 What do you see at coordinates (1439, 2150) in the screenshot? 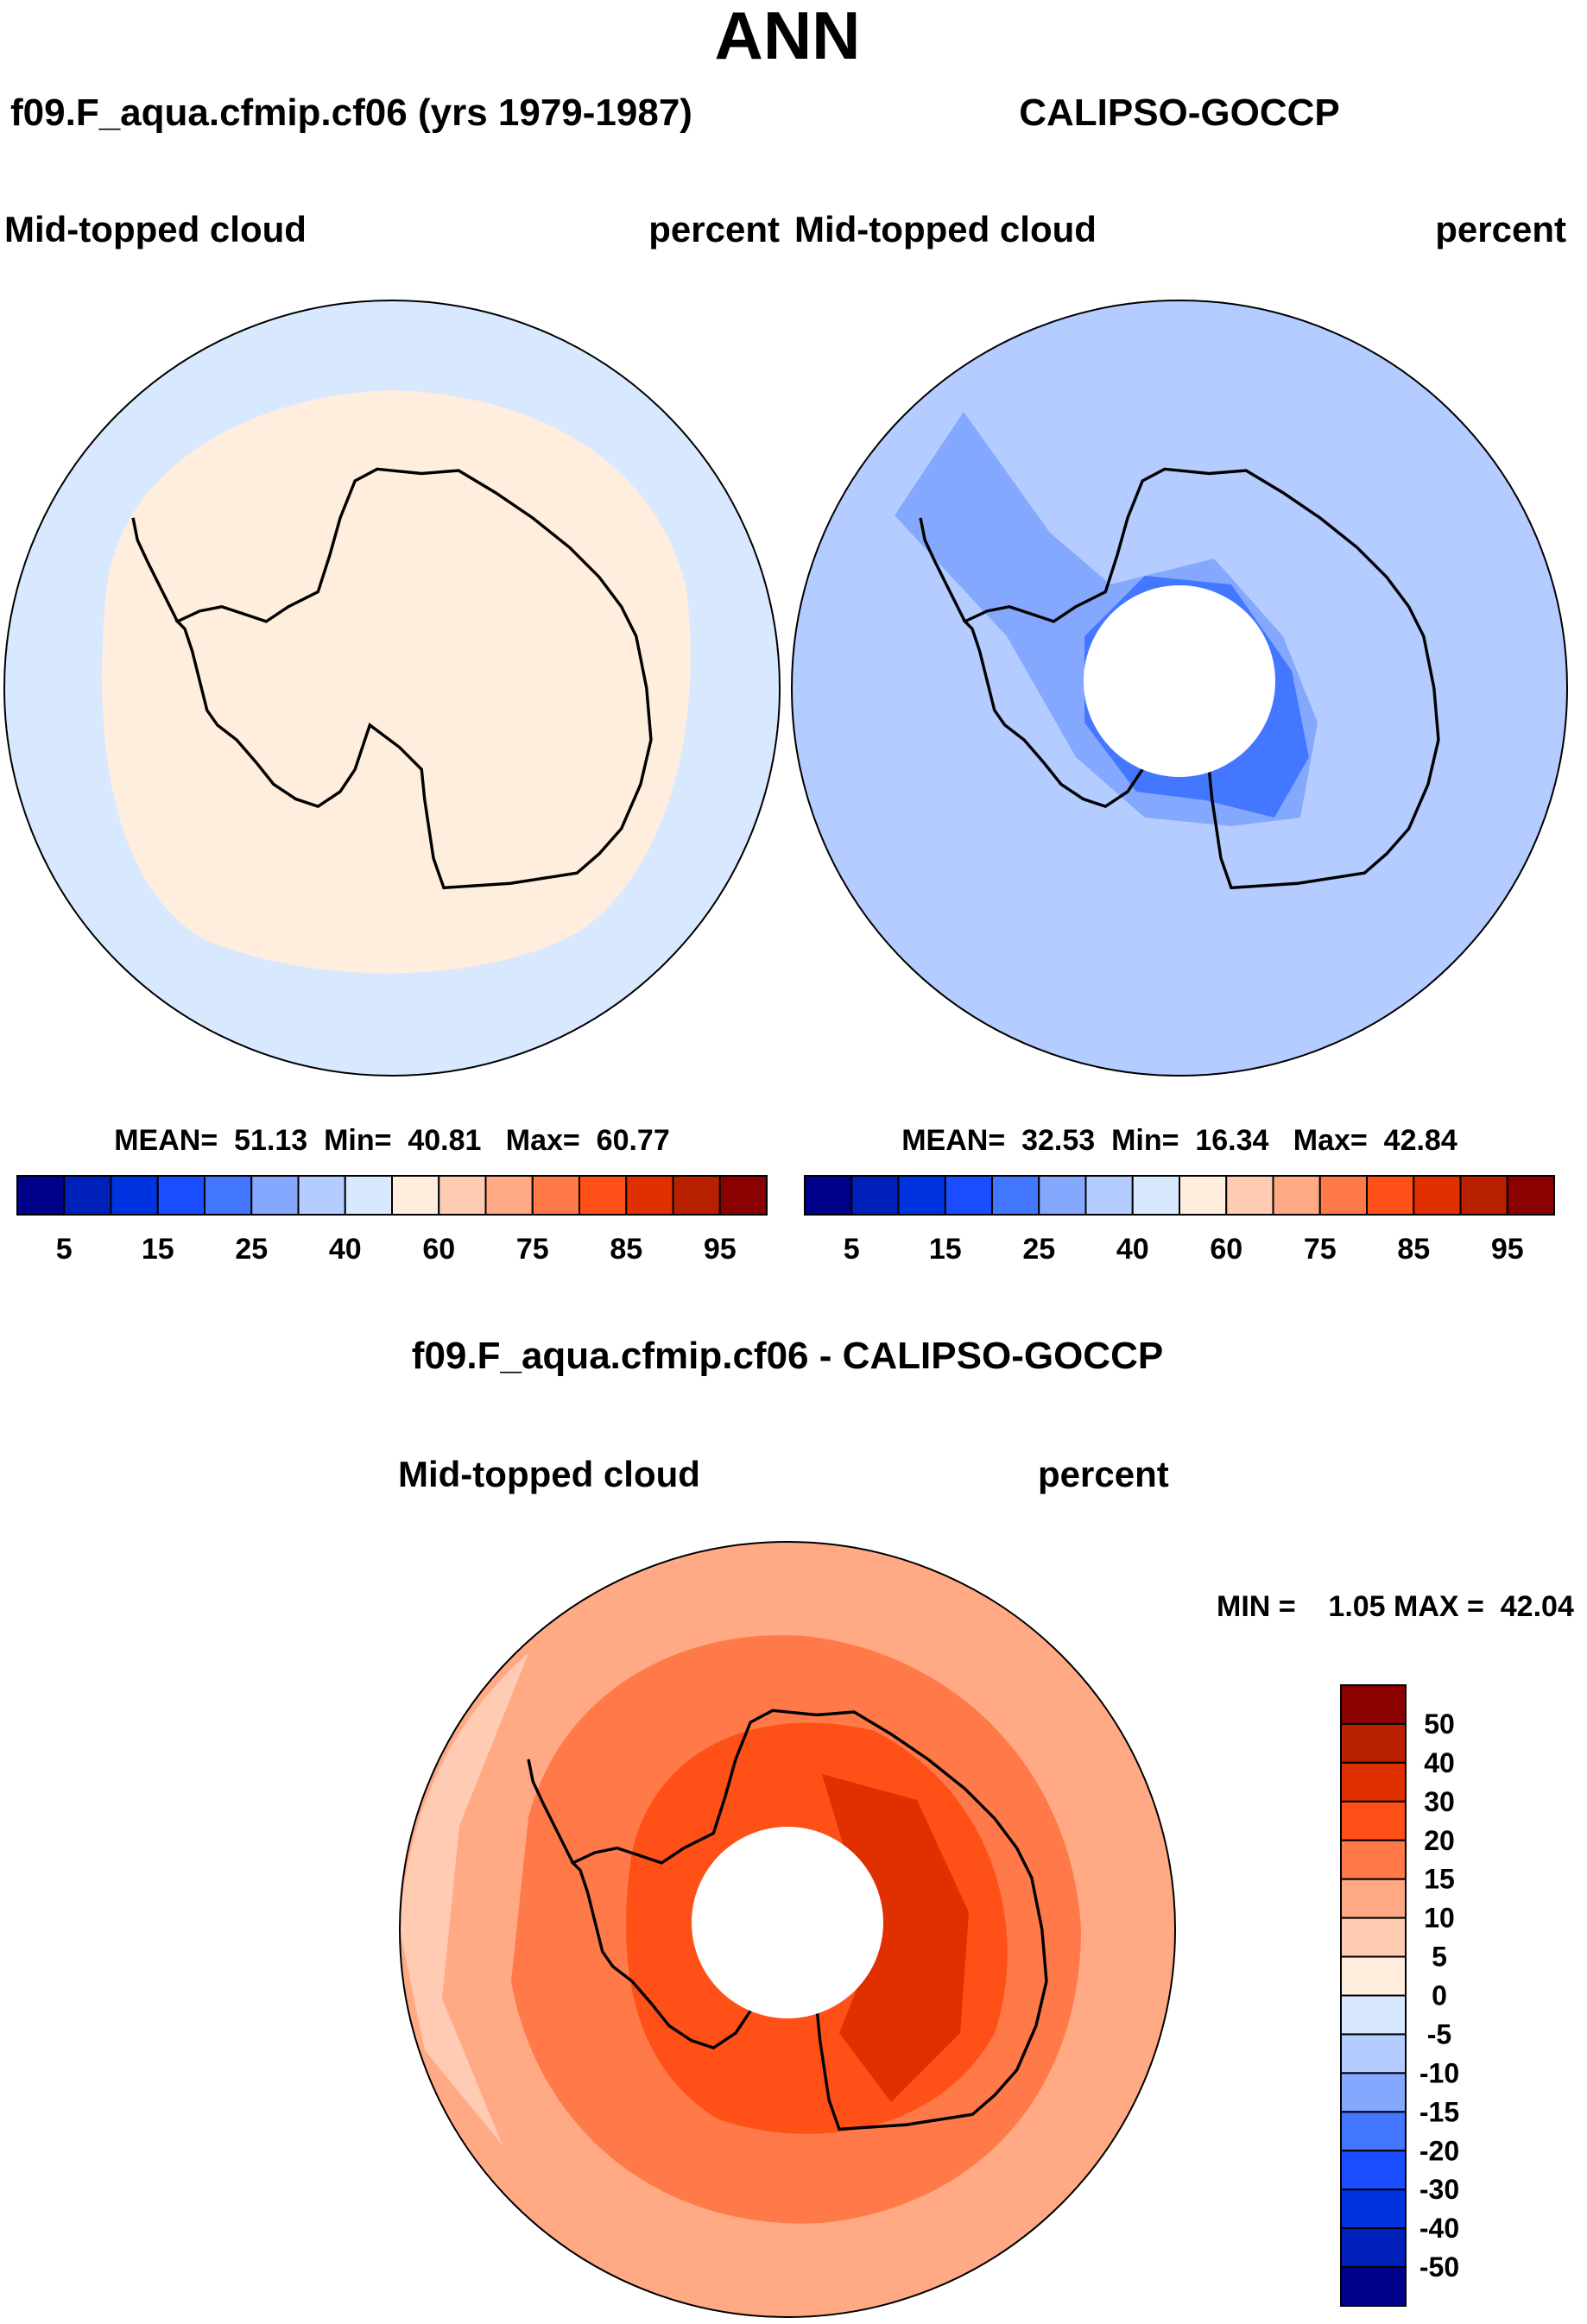
I see `colorbar-tick-label: -20` at bounding box center [1439, 2150].